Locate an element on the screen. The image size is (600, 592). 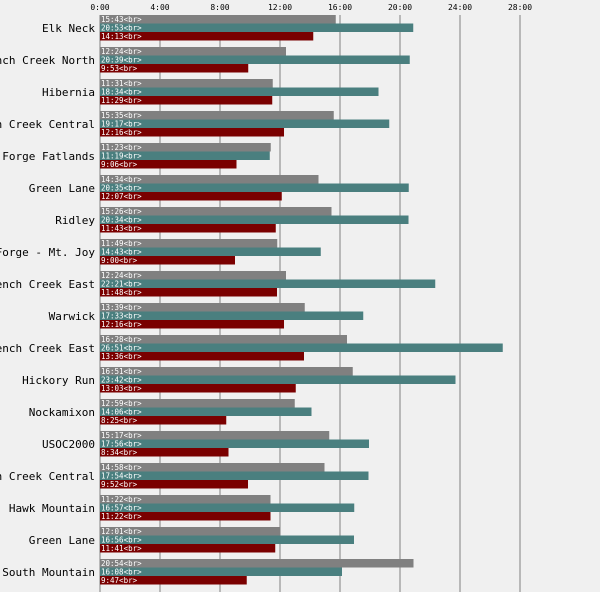
bar-data-label: 23:42<br> is located at coordinates (121, 380).